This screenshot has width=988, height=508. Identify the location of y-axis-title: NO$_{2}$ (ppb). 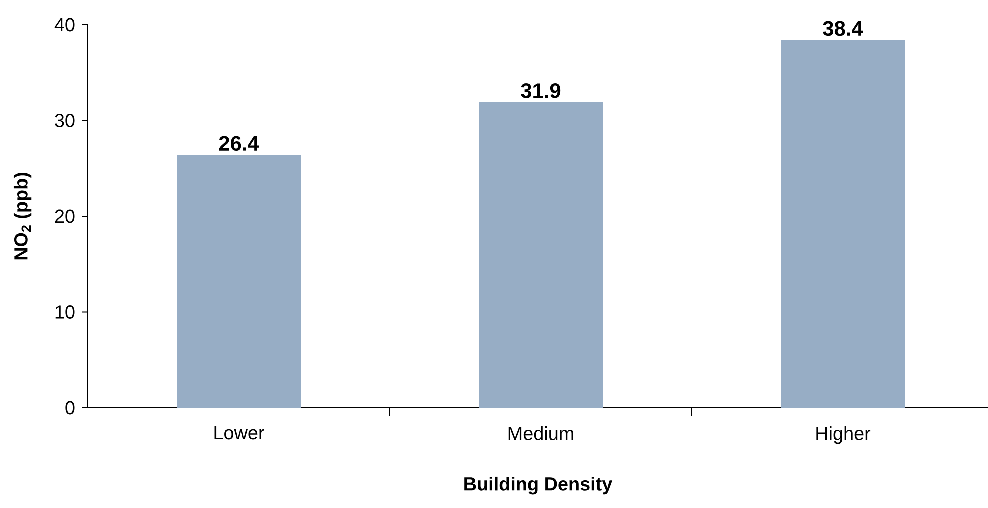
(23, 216).